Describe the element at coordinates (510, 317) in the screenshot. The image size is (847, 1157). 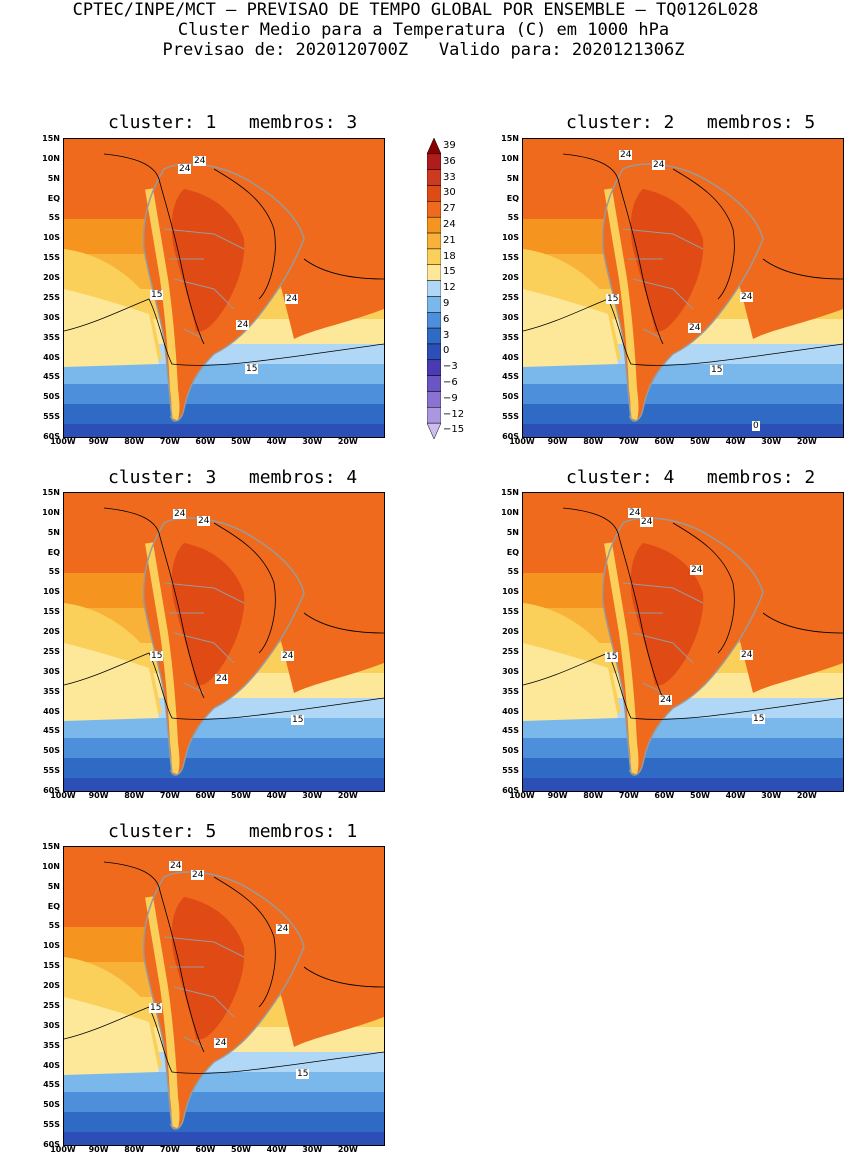
I see `lat-tick-label: 30S` at that location.